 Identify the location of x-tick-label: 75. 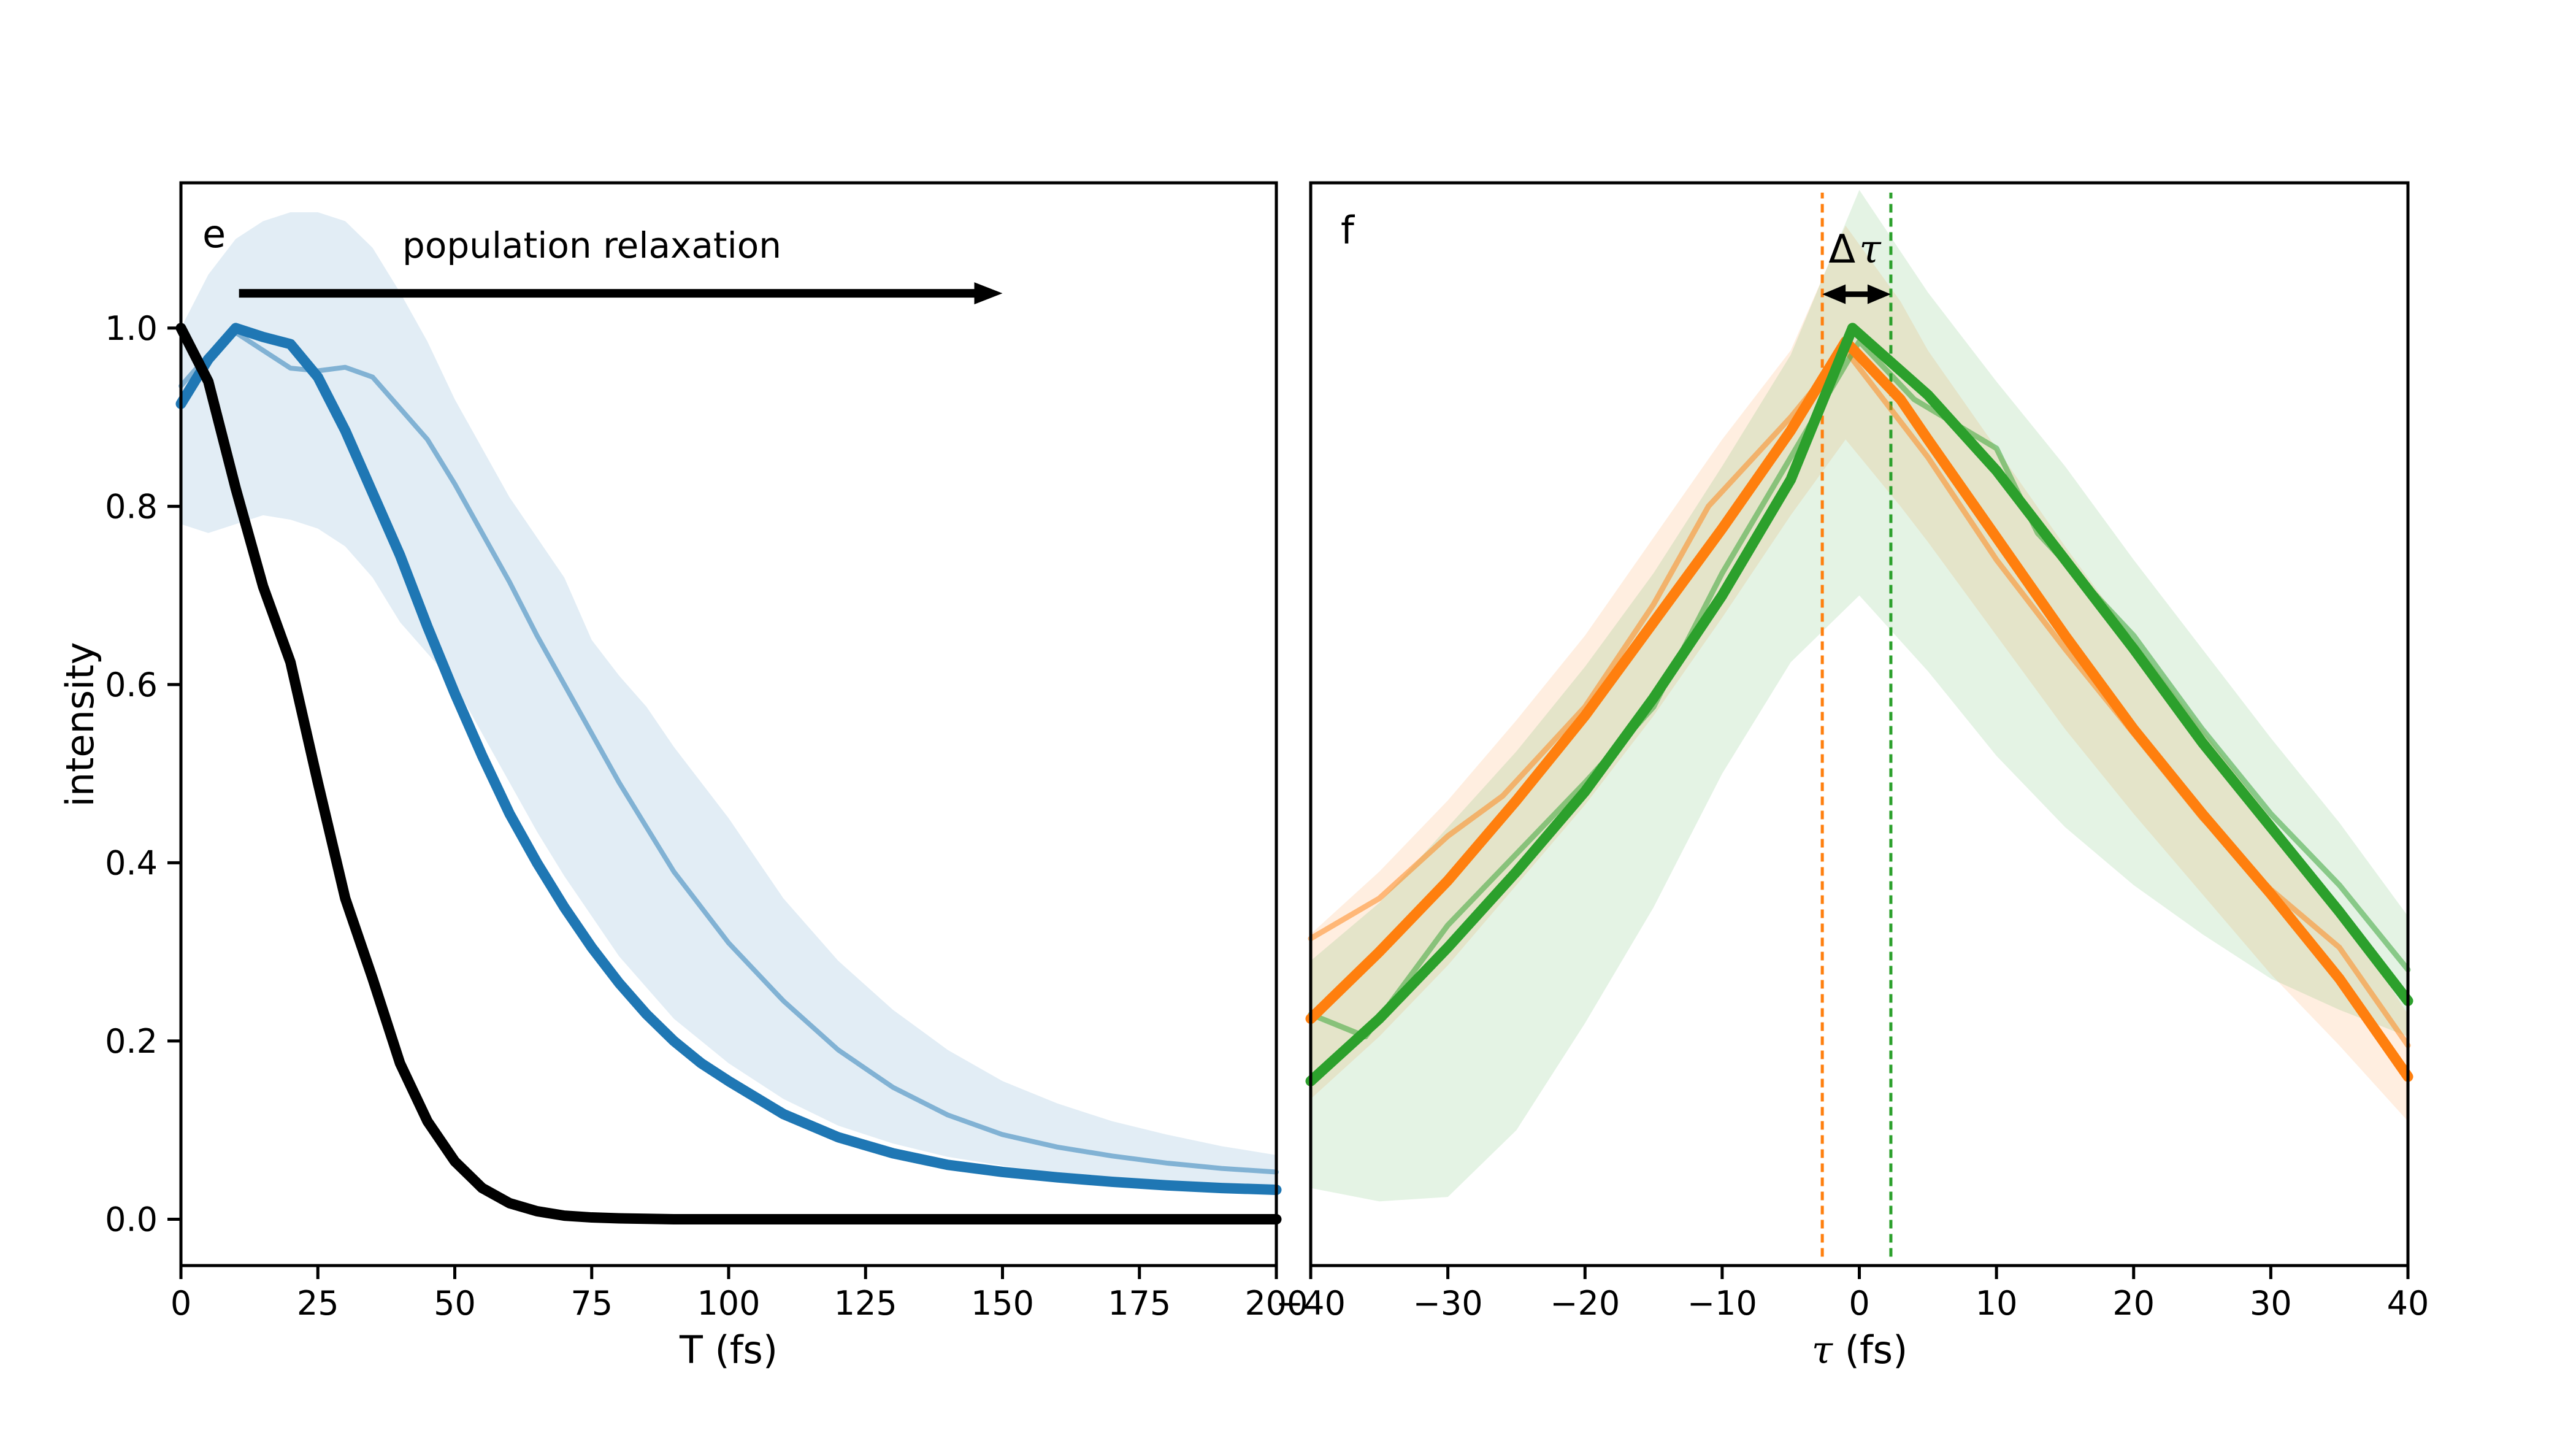
(591, 1303).